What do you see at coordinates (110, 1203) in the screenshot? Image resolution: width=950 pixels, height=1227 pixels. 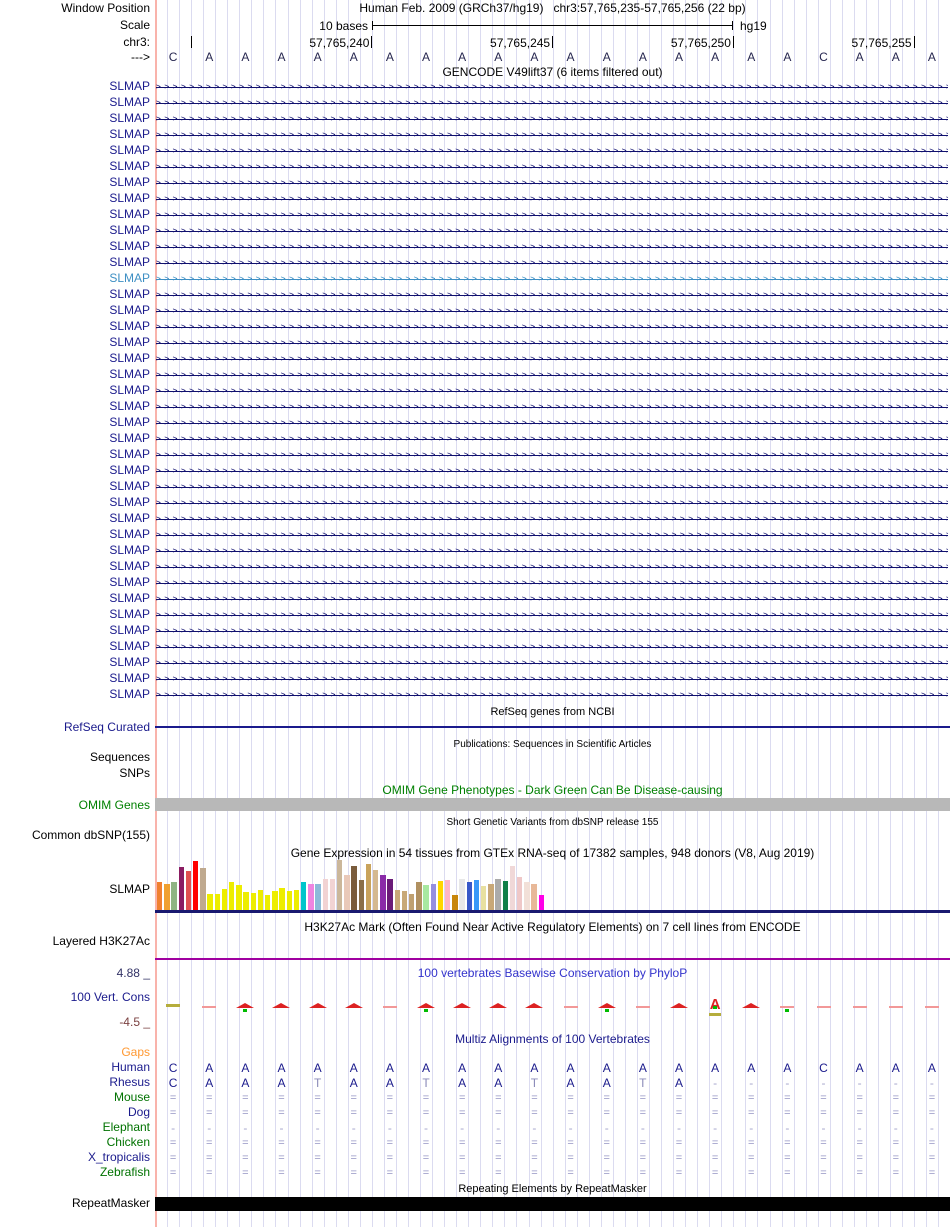 I see `repeatmasker-track-label: RepeatMasker` at bounding box center [110, 1203].